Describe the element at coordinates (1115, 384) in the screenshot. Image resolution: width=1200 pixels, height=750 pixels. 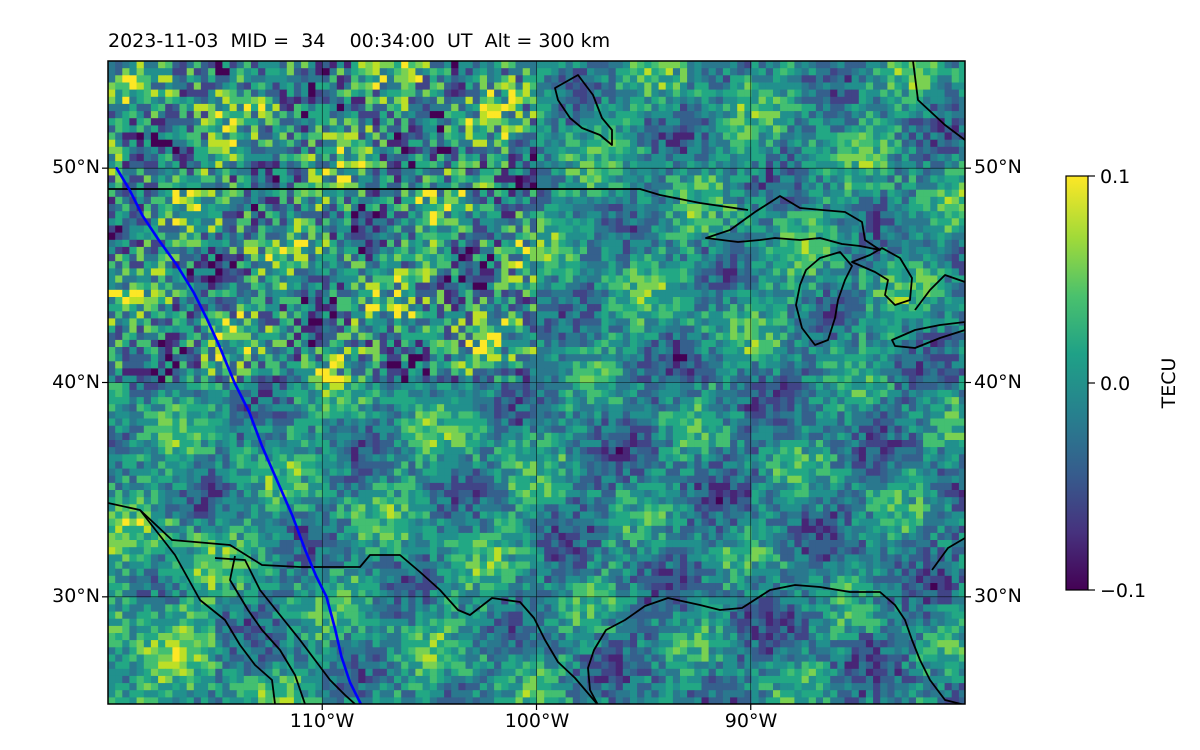
I see `colorbar-tick-zero: 0.0` at that location.